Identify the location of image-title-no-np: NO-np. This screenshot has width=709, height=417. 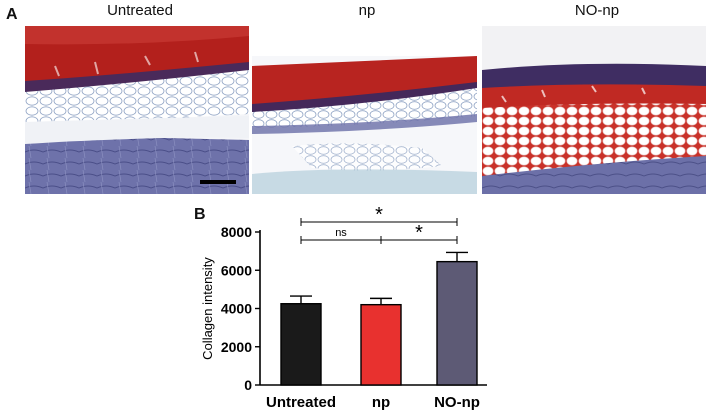
(597, 10).